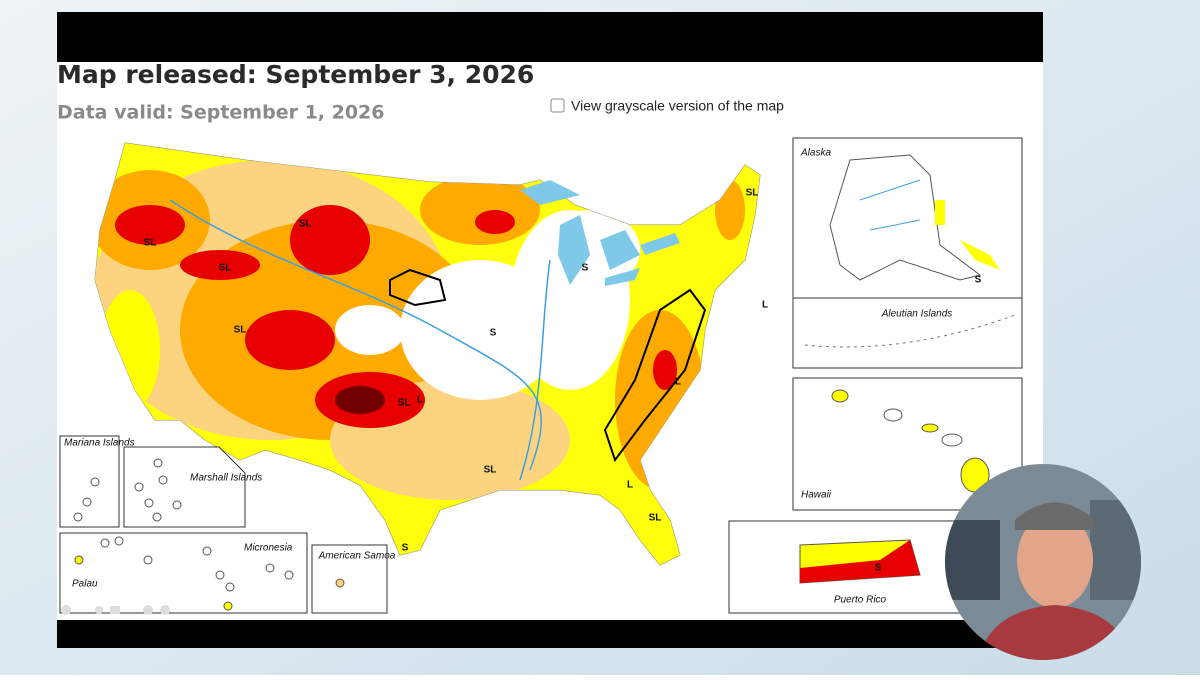 The height and width of the screenshot is (680, 1200). What do you see at coordinates (99, 443) in the screenshot?
I see `inset-label: Mariana Islands` at bounding box center [99, 443].